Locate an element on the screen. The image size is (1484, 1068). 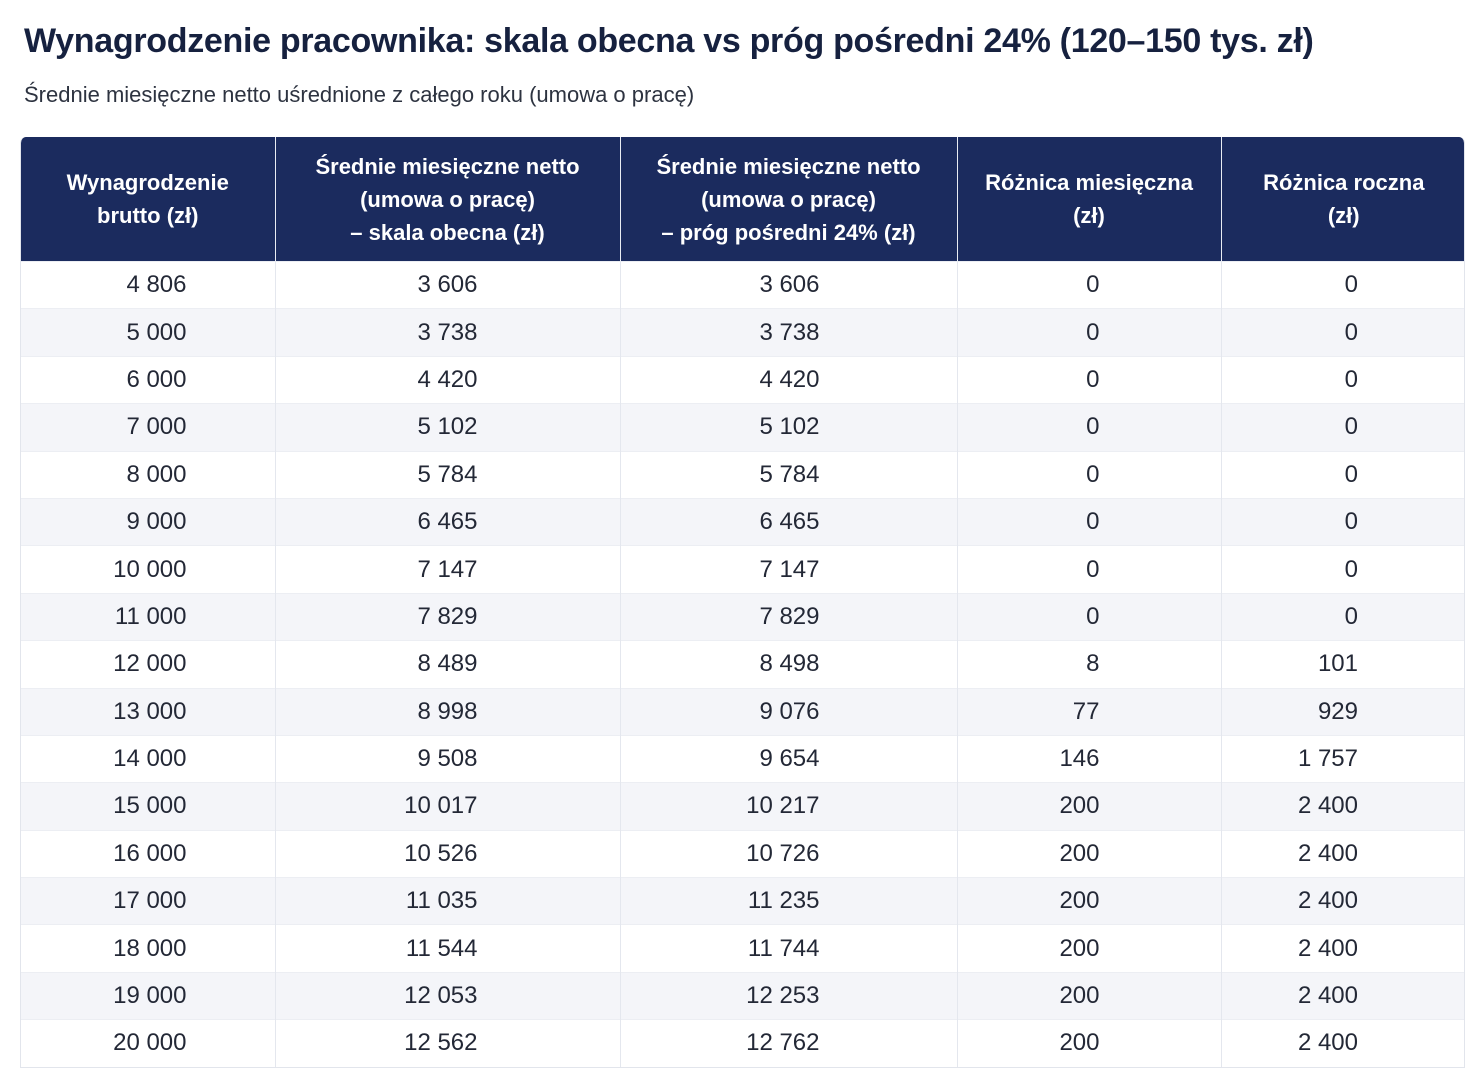
table-row: 7 000 5 102 5 102 0 0 is located at coordinates (742, 427).